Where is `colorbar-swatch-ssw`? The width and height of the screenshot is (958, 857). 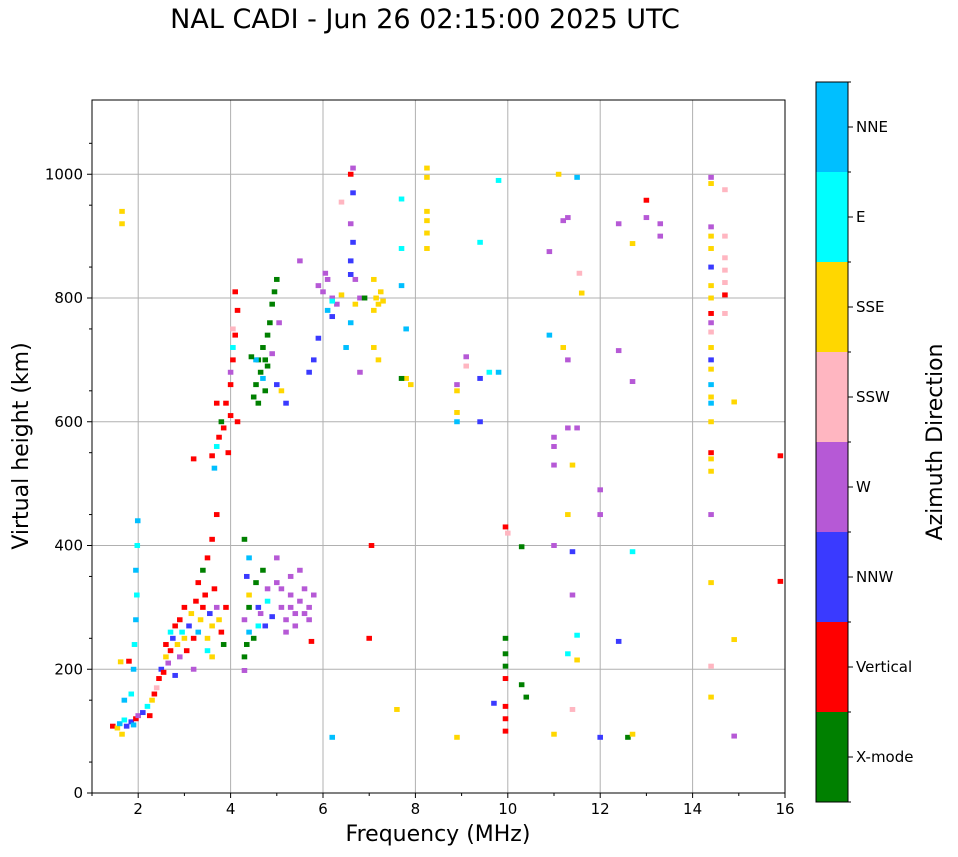
colorbar-swatch-ssw is located at coordinates (832, 397).